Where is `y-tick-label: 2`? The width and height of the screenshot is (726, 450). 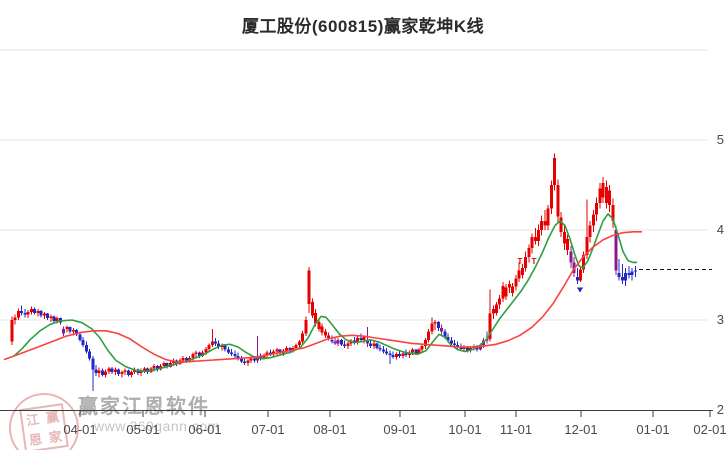 y-tick-label: 2 is located at coordinates (720, 409).